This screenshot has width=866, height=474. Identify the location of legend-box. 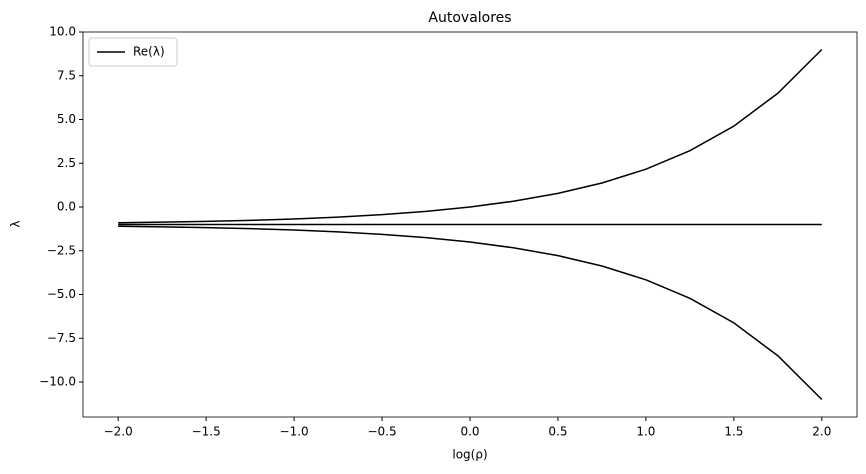
(133, 52).